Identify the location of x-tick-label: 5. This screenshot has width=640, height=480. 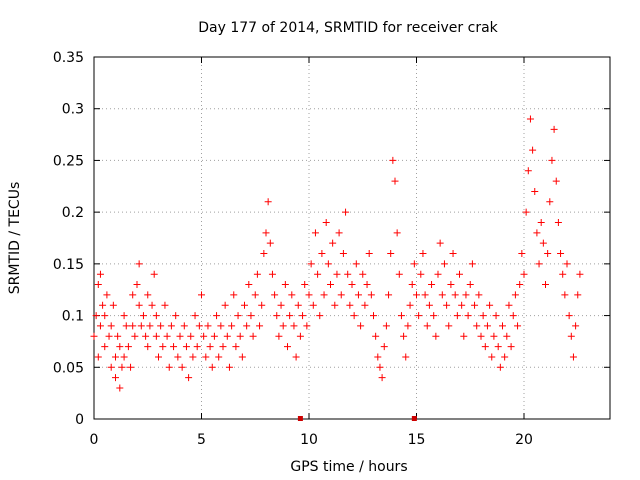
(201, 440).